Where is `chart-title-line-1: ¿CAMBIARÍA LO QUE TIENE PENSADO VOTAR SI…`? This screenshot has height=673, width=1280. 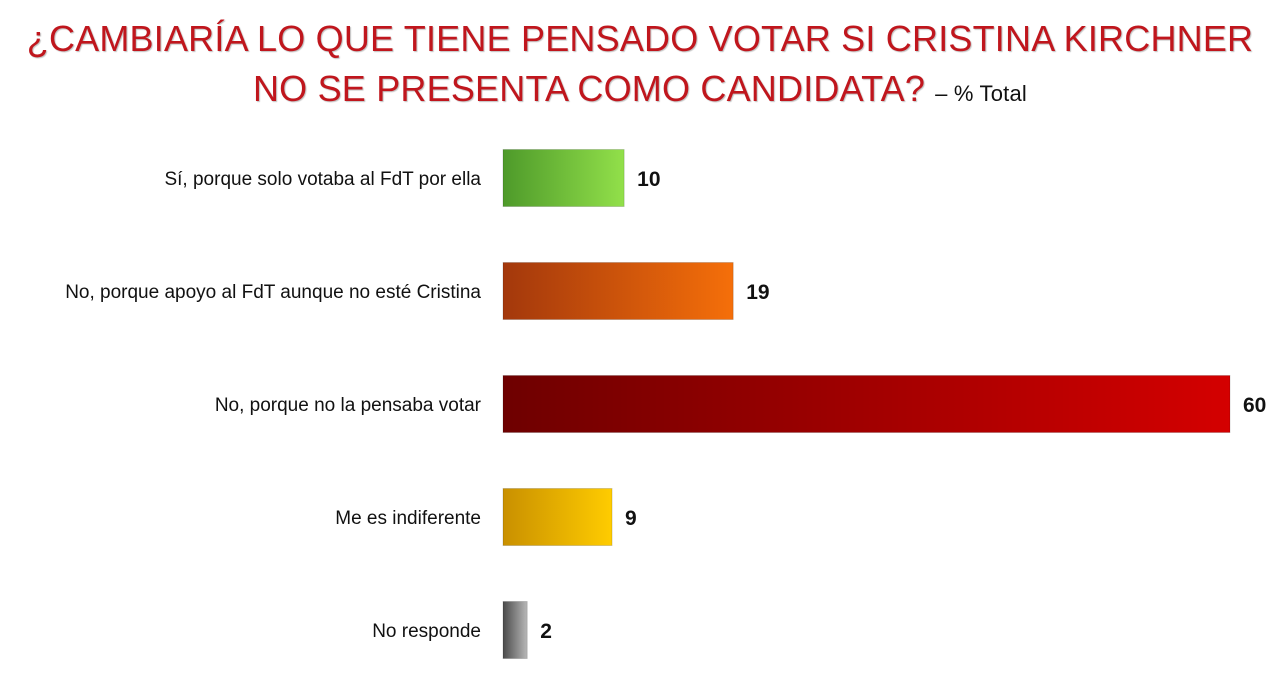
chart-title-line-1: ¿CAMBIARÍA LO QUE TIENE PENSADO VOTAR SI… is located at coordinates (640, 38).